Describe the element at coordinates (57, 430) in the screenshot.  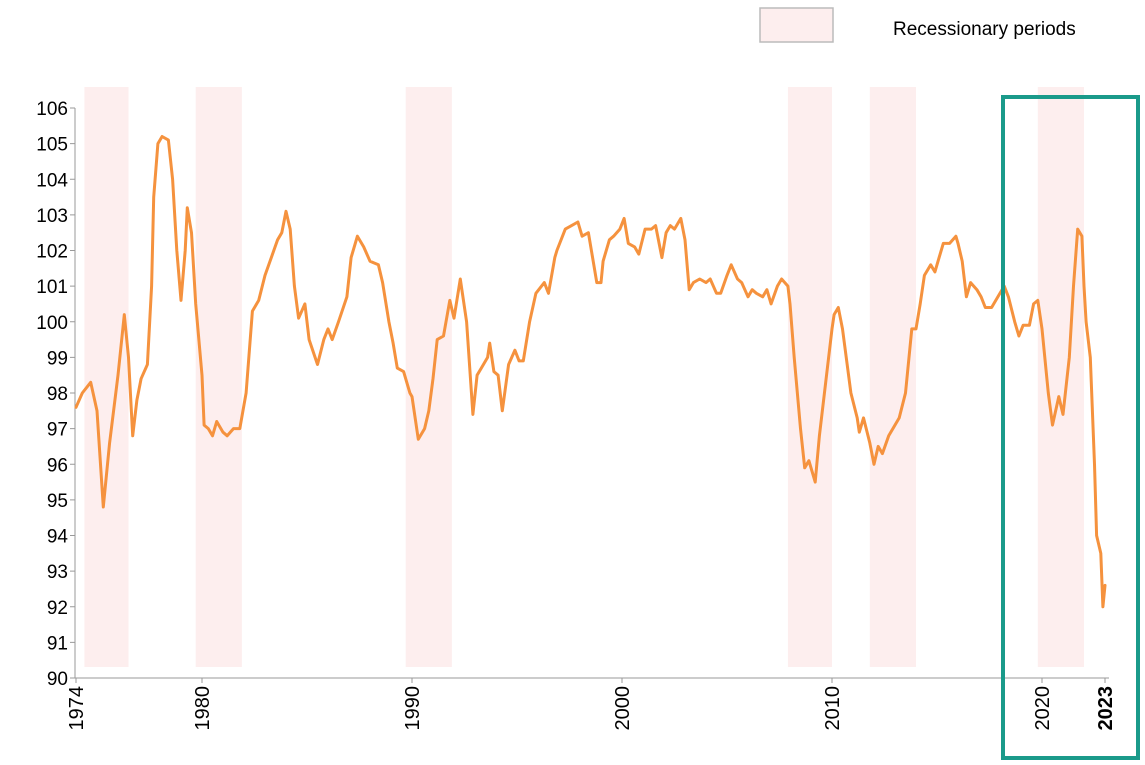
I see `y-tick-label: 97` at that location.